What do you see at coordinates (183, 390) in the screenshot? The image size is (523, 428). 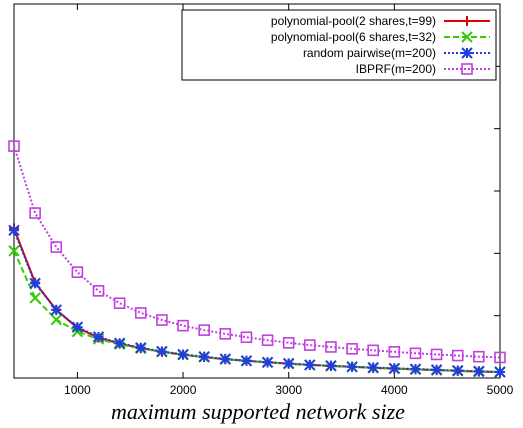 I see `x-tick-label: 2000` at bounding box center [183, 390].